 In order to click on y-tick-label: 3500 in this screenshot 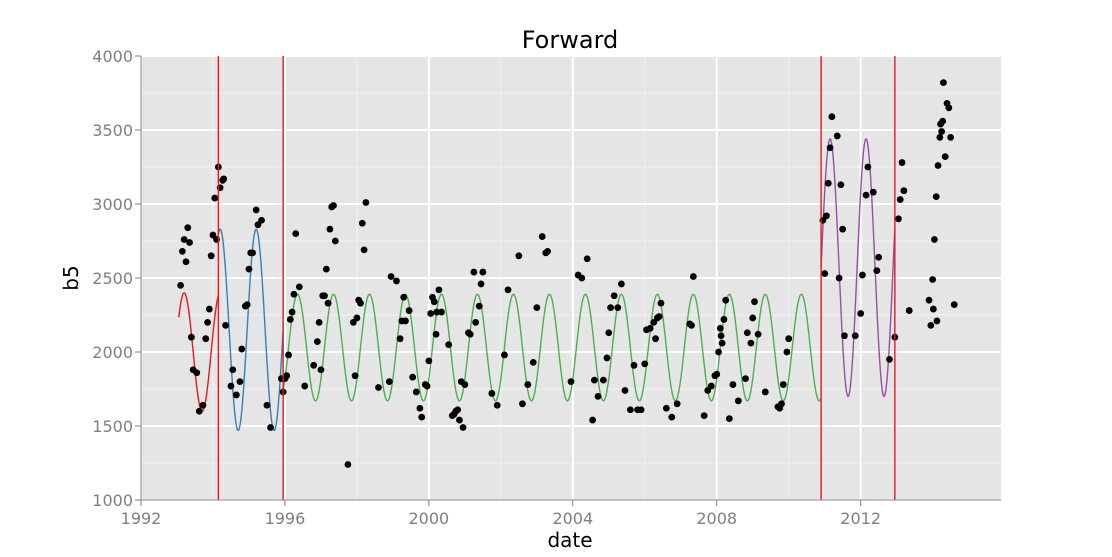, I will do `click(112, 130)`.